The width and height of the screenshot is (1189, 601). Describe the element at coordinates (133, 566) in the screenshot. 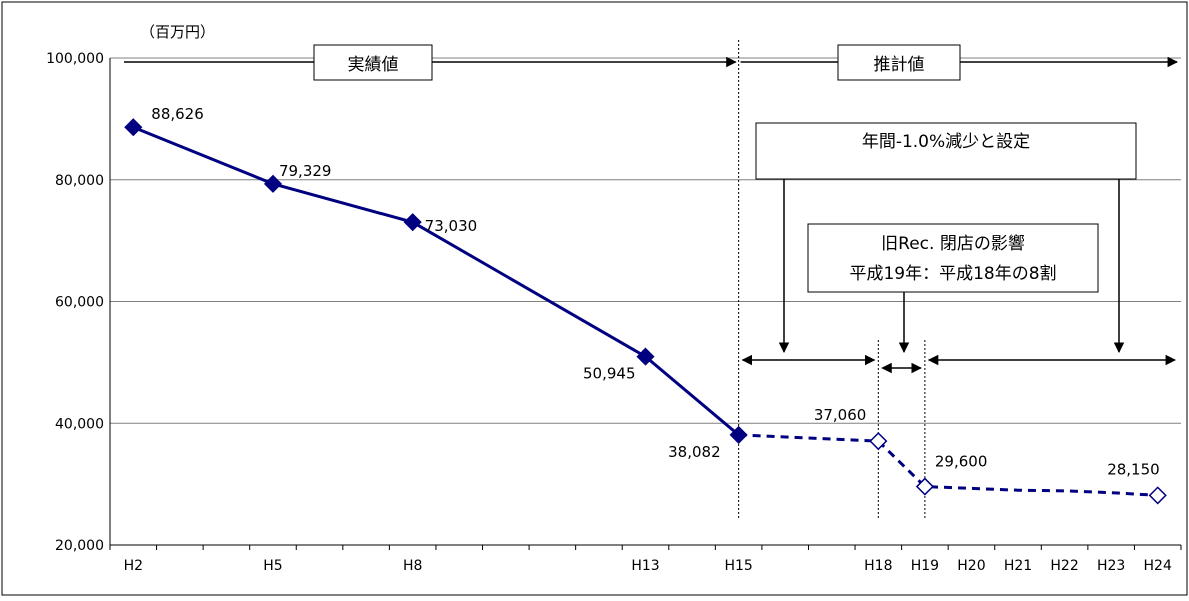

I see `x-tick-label: H2` at that location.